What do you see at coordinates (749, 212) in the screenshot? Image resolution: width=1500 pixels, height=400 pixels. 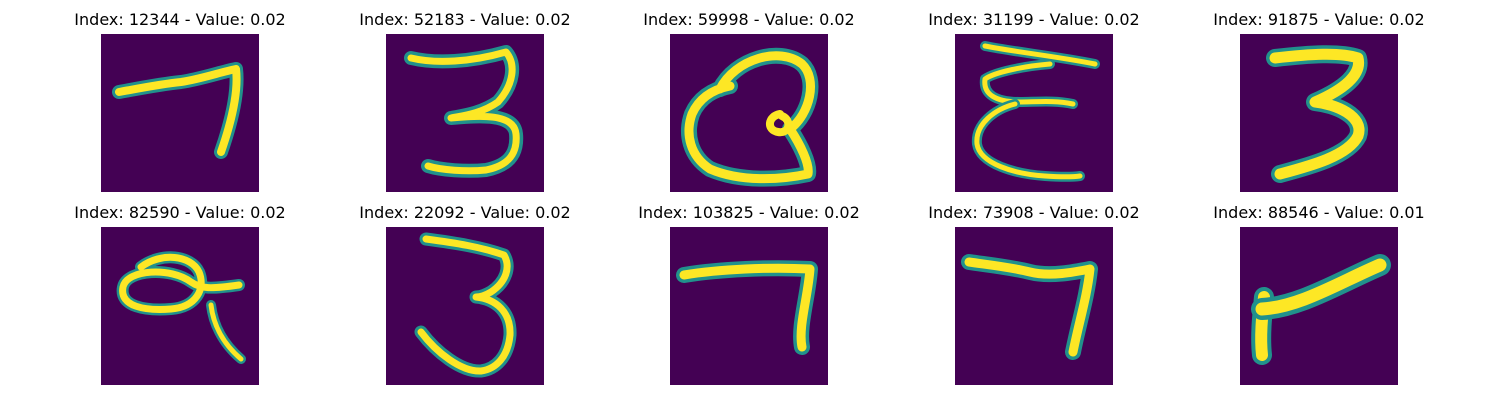 I see `panel-title: Index: 103825 - Value: 0.02` at bounding box center [749, 212].